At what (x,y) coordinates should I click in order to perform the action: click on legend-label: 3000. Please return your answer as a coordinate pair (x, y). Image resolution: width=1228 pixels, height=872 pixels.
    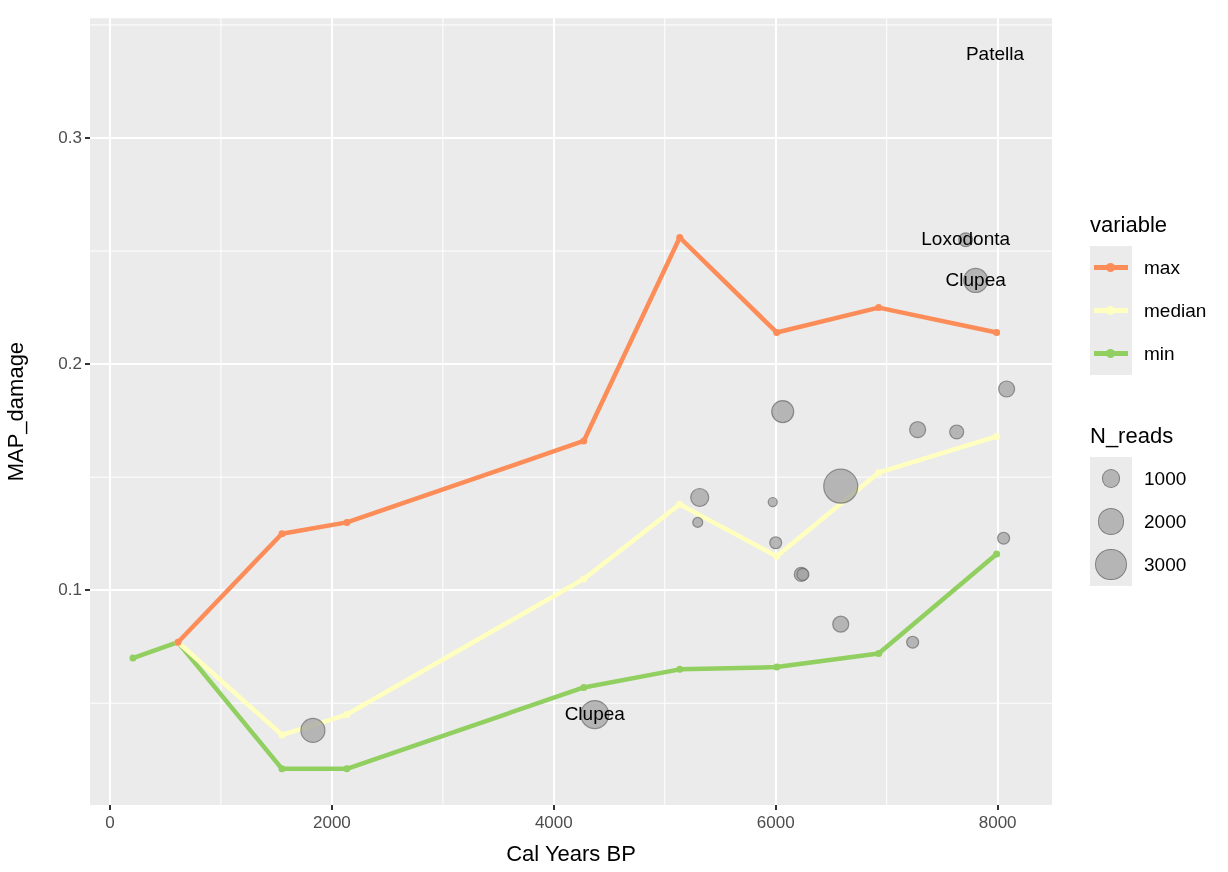
    Looking at the image, I should click on (1165, 564).